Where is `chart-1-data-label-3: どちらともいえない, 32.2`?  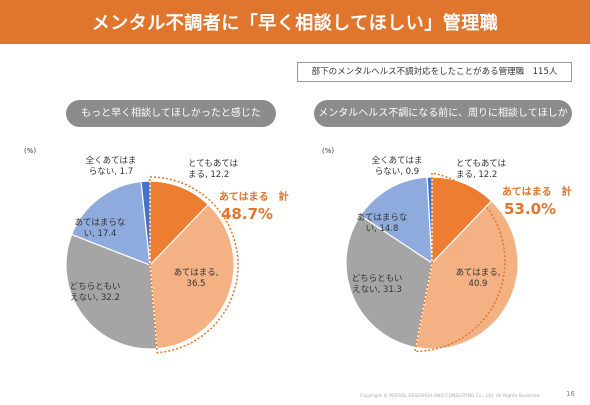 chart-1-data-label-3: どちらともいえない, 32.2 is located at coordinates (95, 292).